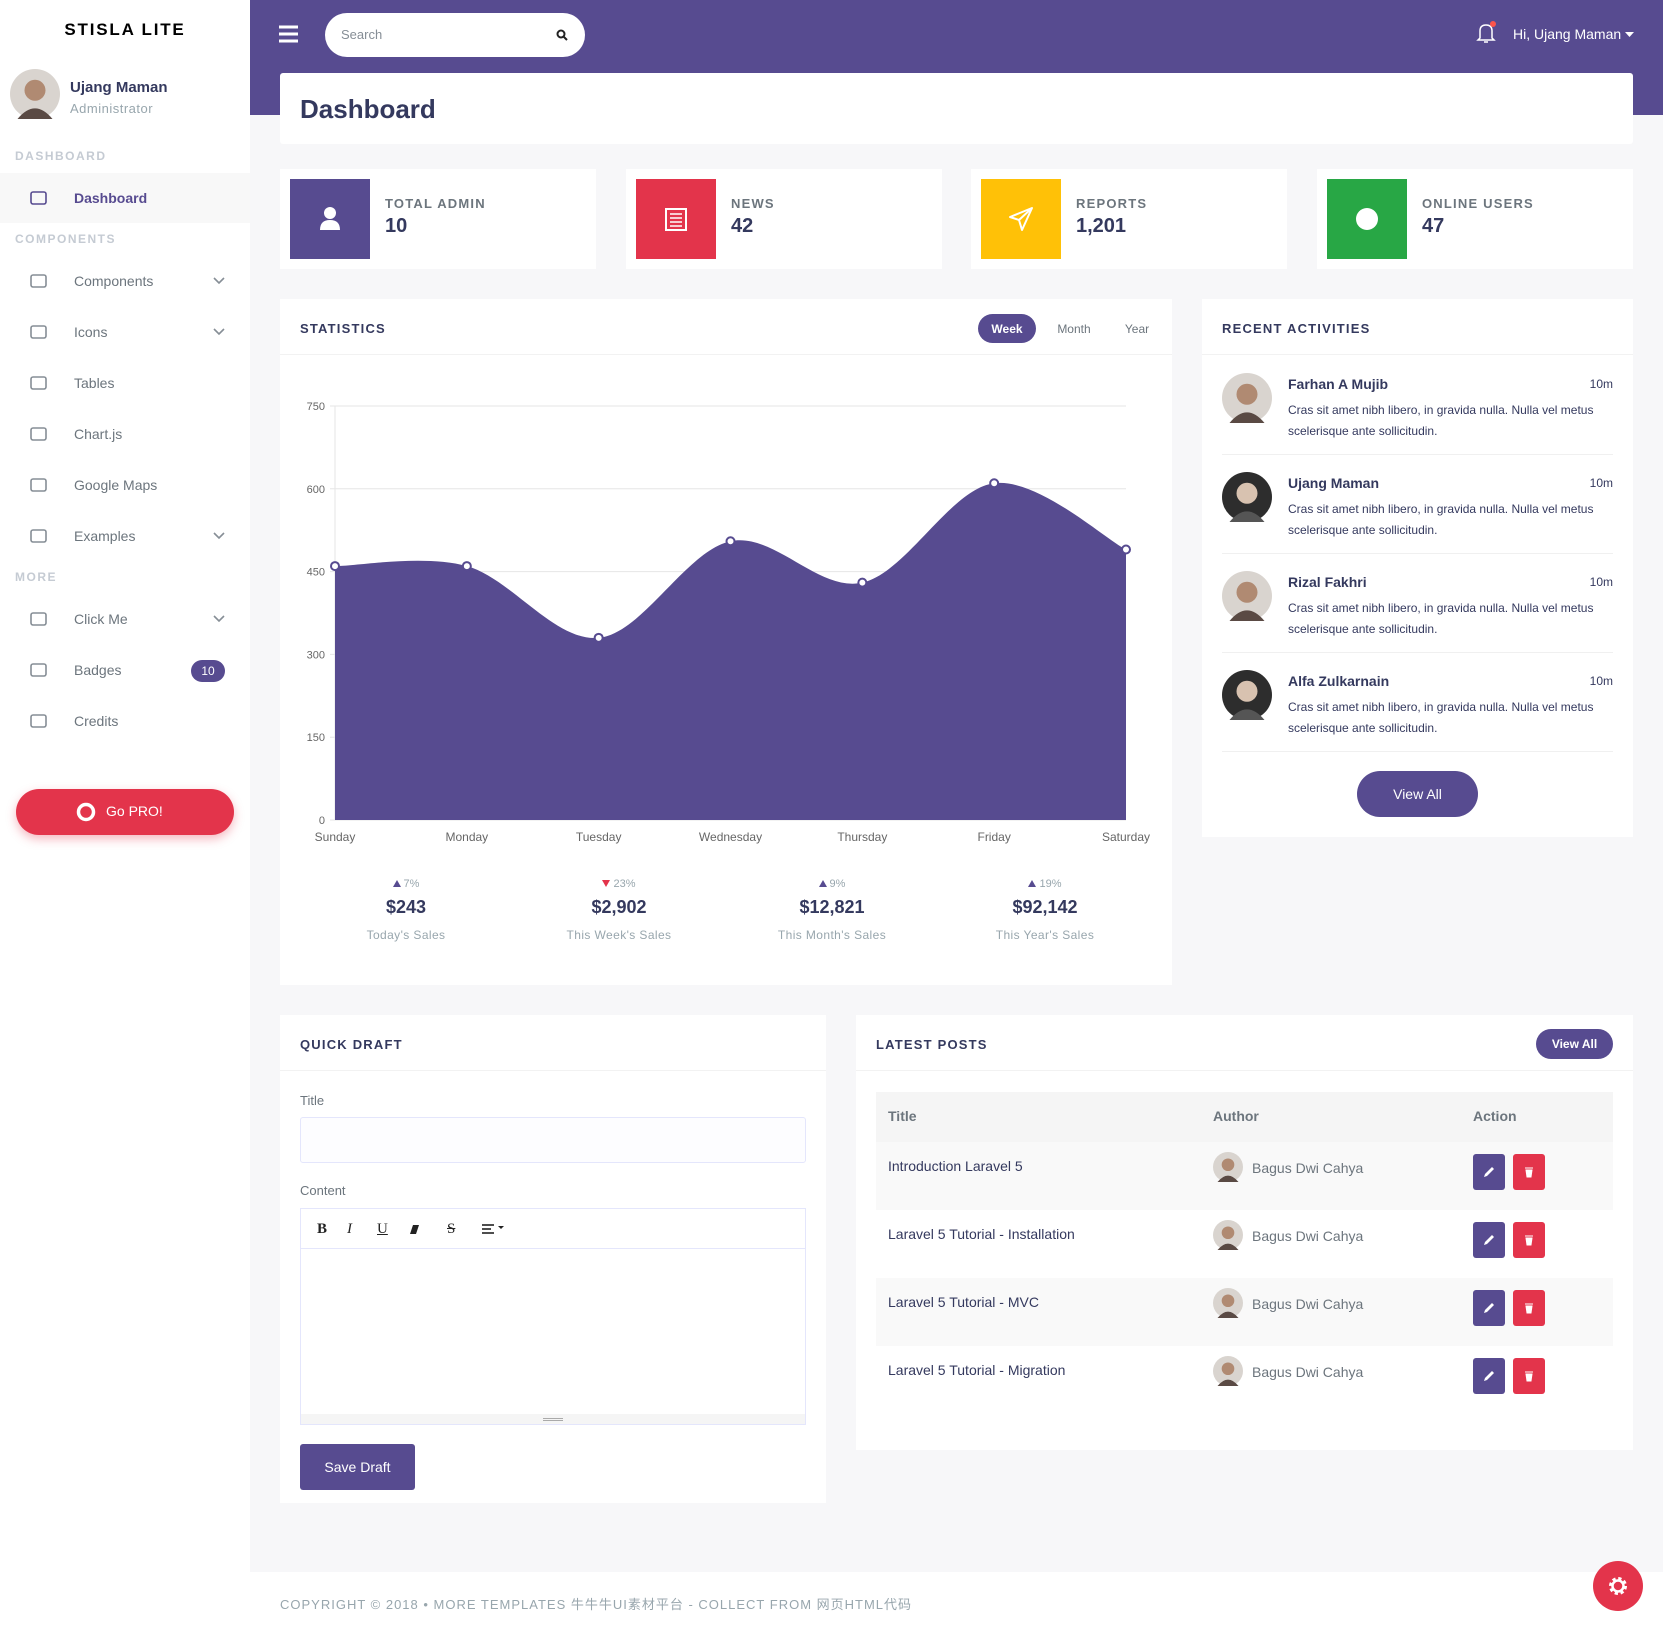 This screenshot has height=1625, width=1663. I want to click on sales-amount: $12,821, so click(832, 907).